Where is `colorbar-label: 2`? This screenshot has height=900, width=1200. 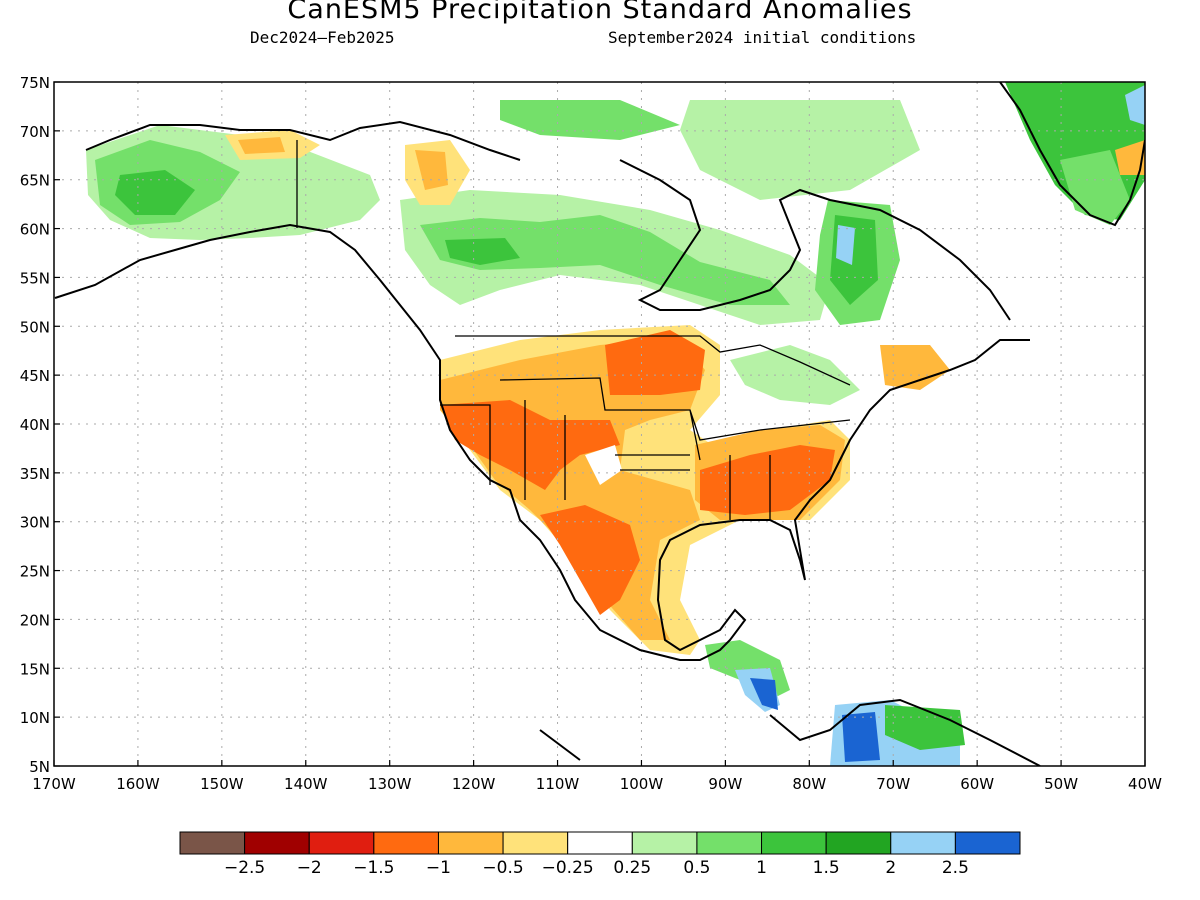
colorbar-label: 2 is located at coordinates (890, 868).